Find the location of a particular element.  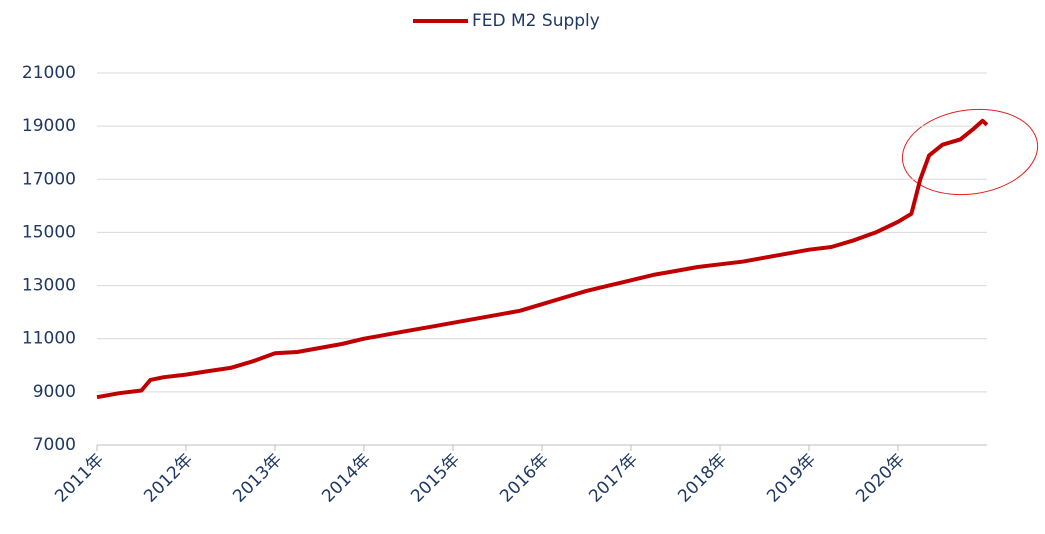

y-tick-label: 21000 is located at coordinates (49, 73).